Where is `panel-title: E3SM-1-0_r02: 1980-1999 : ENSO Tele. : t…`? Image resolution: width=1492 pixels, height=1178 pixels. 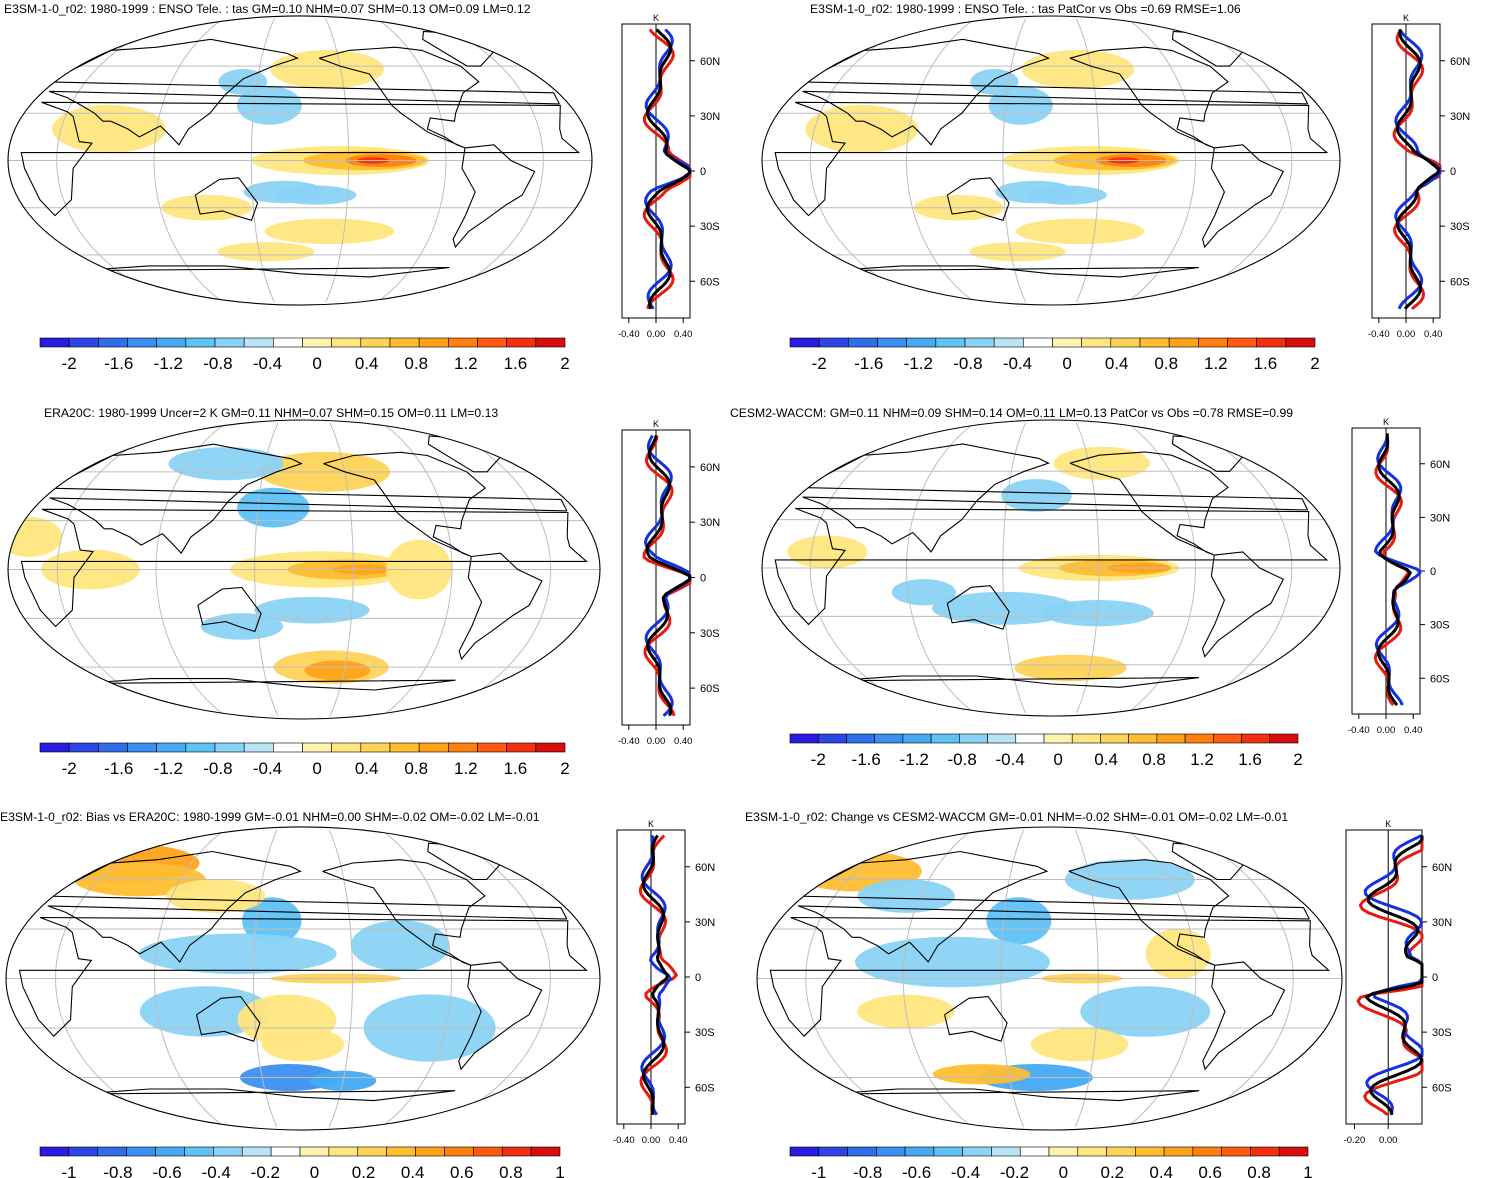
panel-title: E3SM-1-0_r02: 1980-1999 : ENSO Tele. : t… is located at coordinates (267, 9).